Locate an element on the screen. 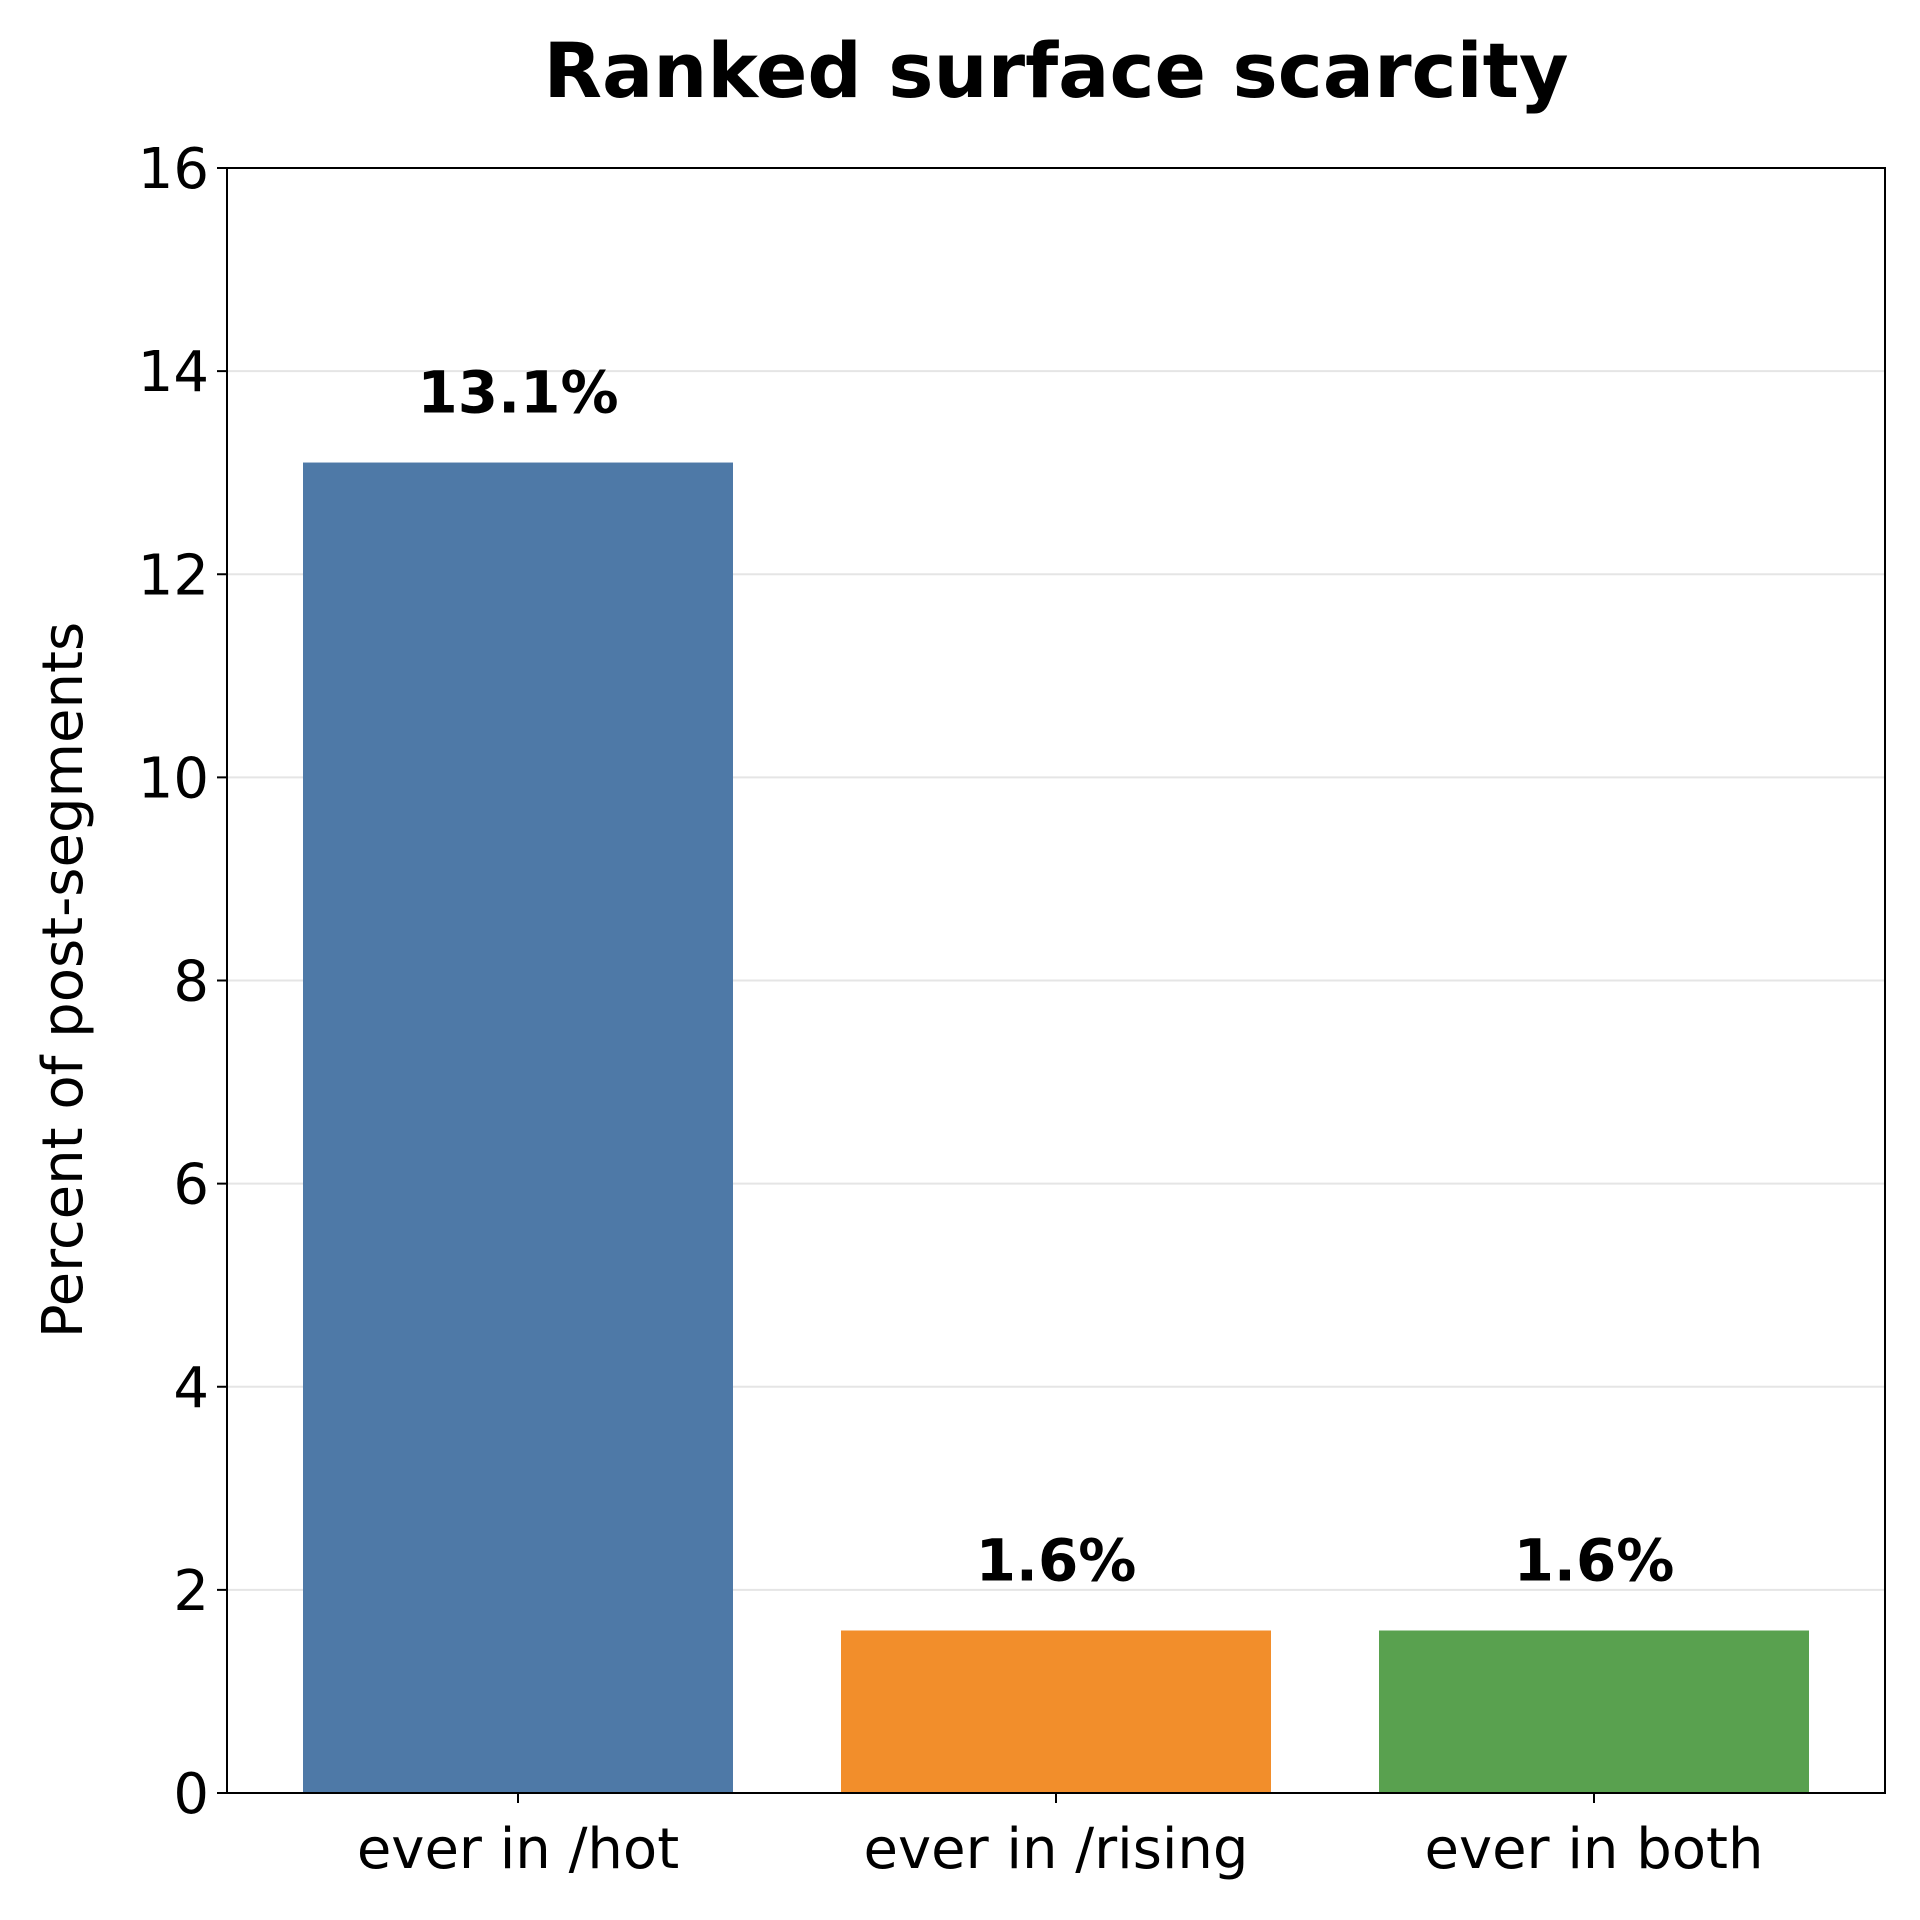 The height and width of the screenshot is (1920, 1920). y-axis-label: Percent of post-segments is located at coordinates (63, 980).